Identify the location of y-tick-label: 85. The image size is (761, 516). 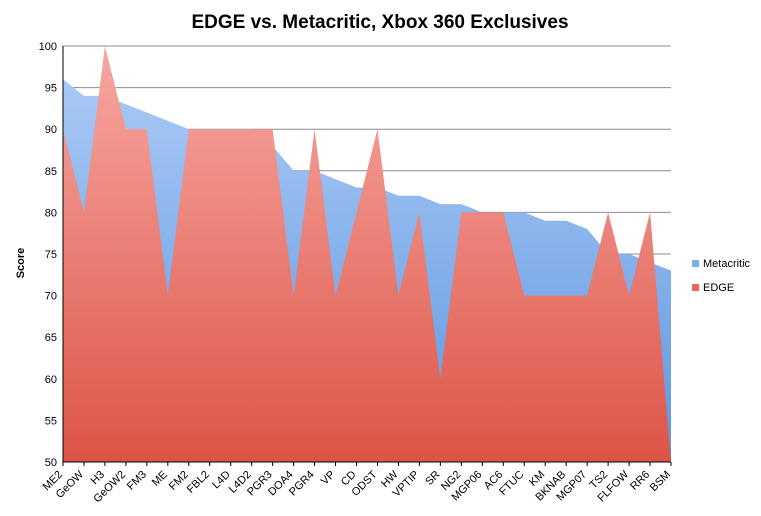
(51, 172).